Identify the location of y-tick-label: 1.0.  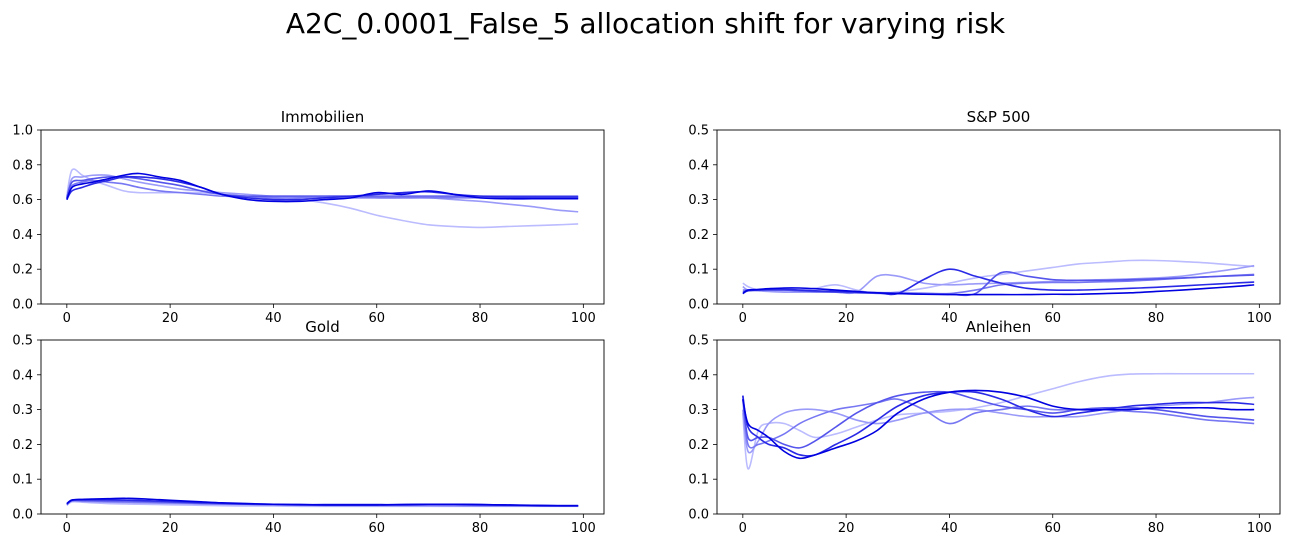
(22, 131).